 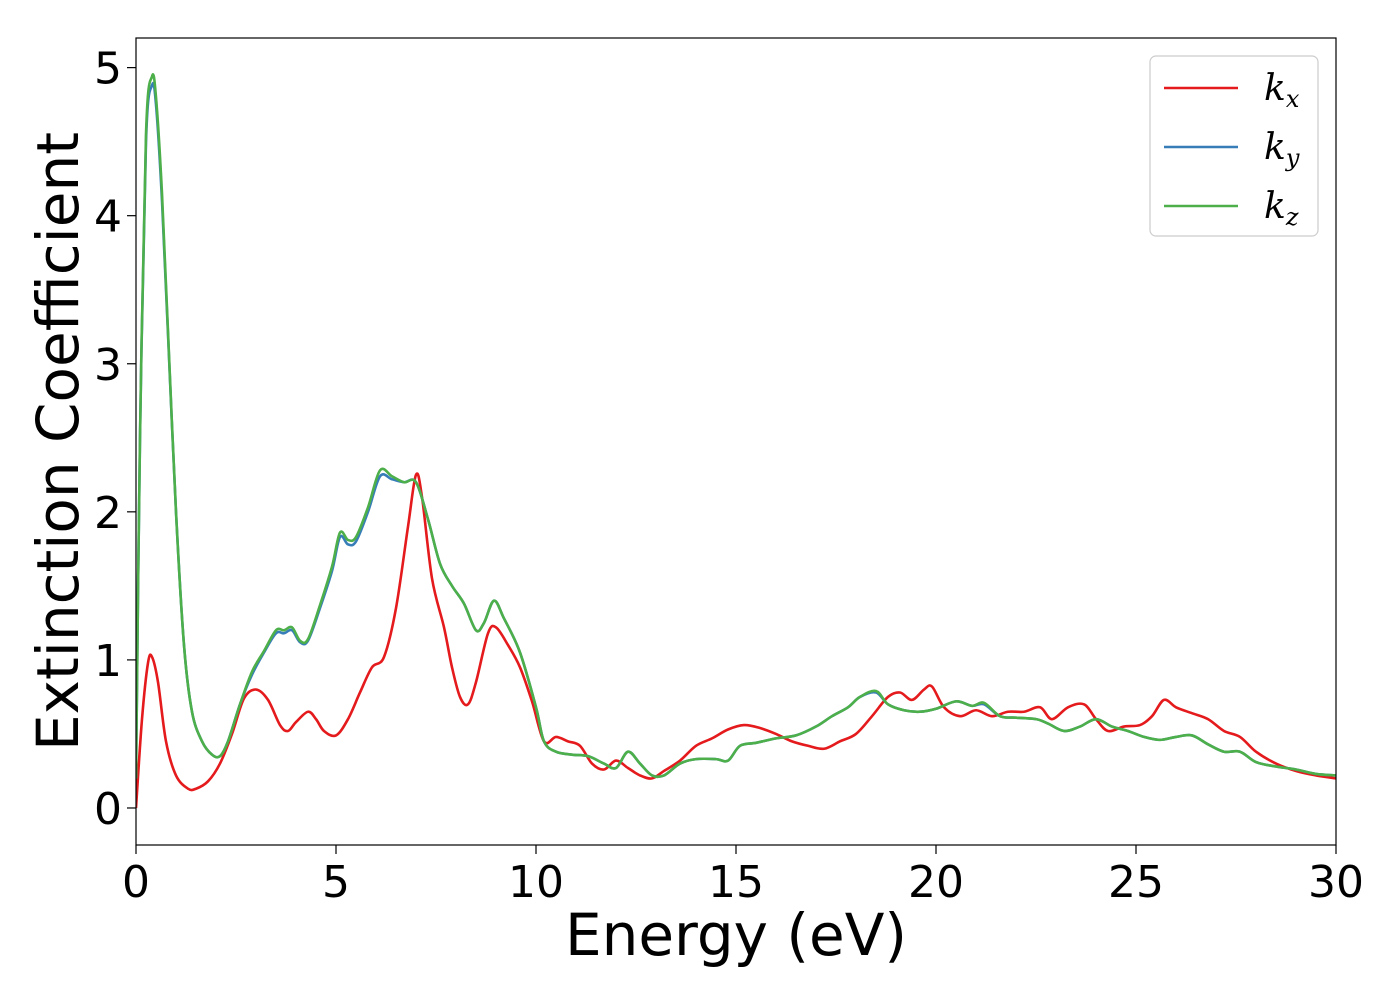 What do you see at coordinates (736, 882) in the screenshot?
I see `x-tick-label: 15` at bounding box center [736, 882].